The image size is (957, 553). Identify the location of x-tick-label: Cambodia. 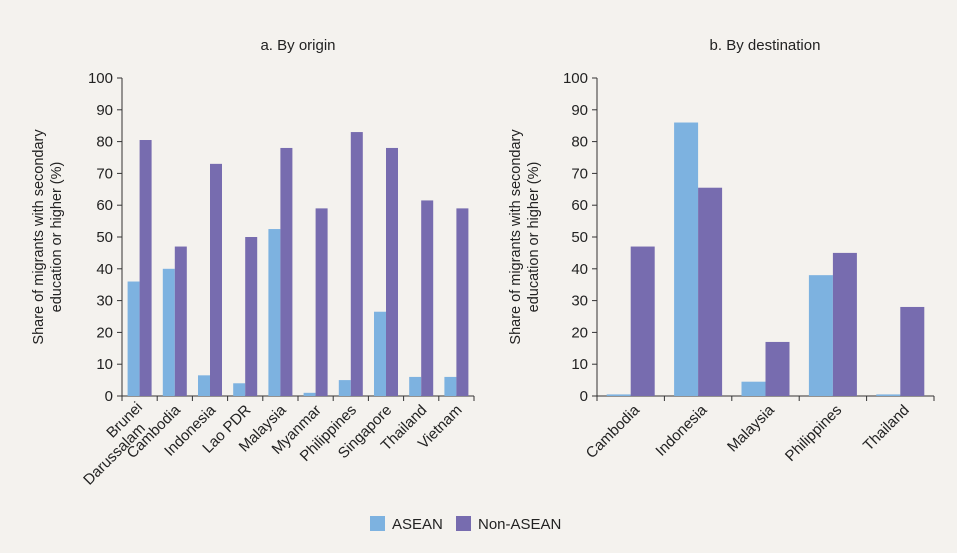
(613, 431).